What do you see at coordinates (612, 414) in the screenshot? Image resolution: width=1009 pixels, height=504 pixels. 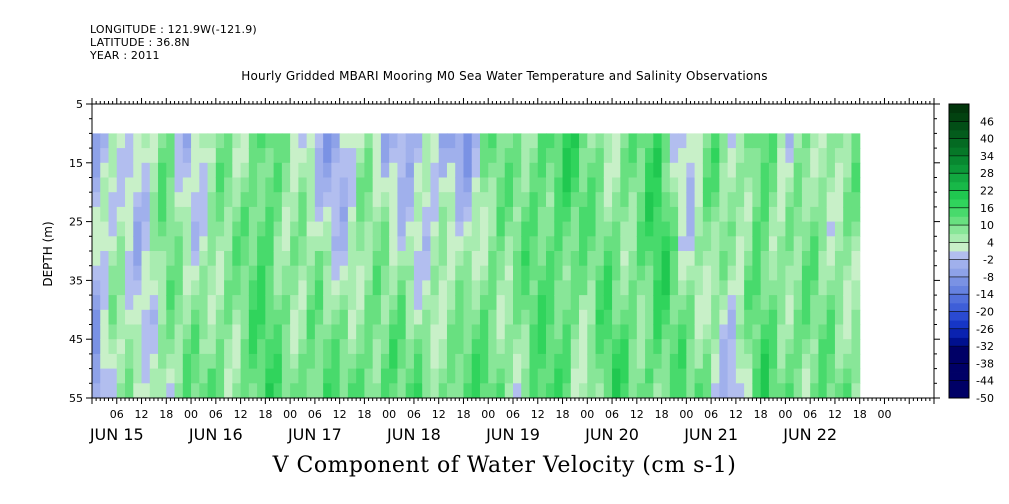 I see `x-tick-label: 06` at bounding box center [612, 414].